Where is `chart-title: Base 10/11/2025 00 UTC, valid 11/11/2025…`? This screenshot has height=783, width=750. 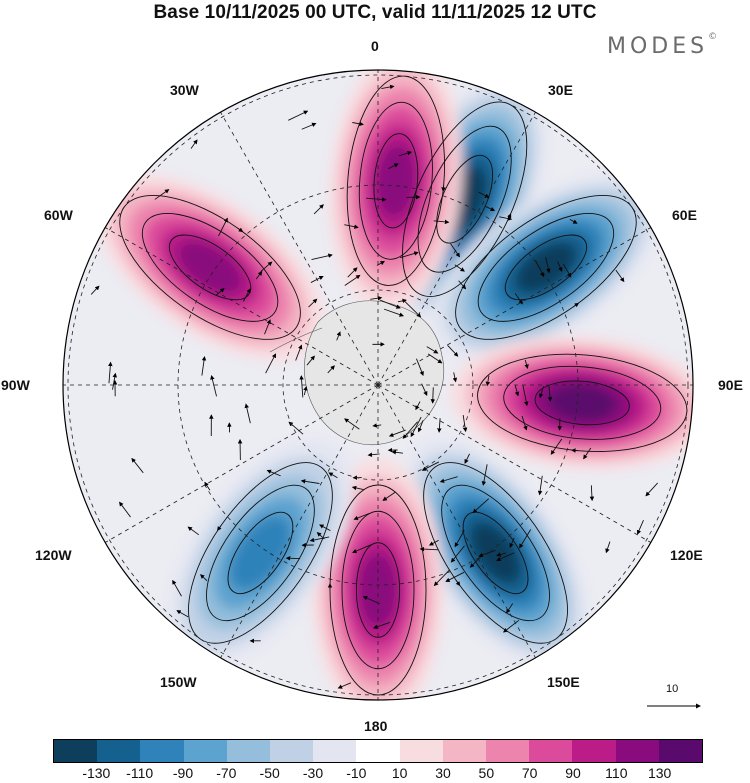 chart-title: Base 10/11/2025 00 UTC, valid 11/11/2025… is located at coordinates (375, 12).